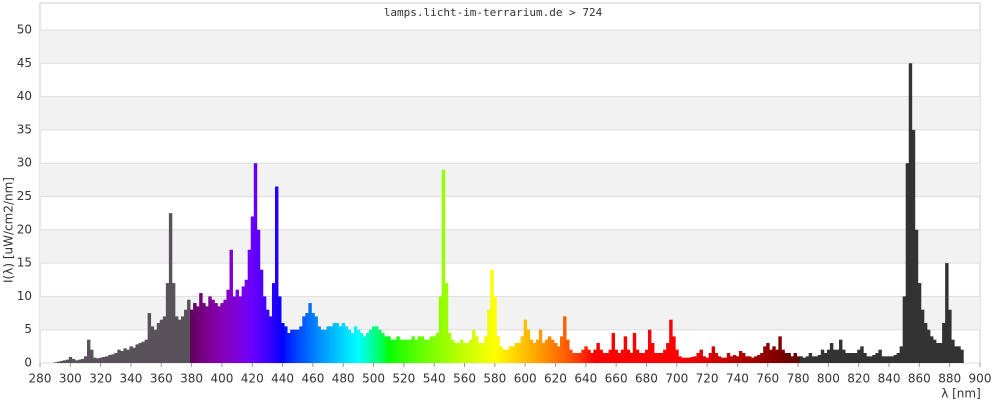  Describe the element at coordinates (585, 379) in the screenshot. I see `x-tick-label: 640` at that location.